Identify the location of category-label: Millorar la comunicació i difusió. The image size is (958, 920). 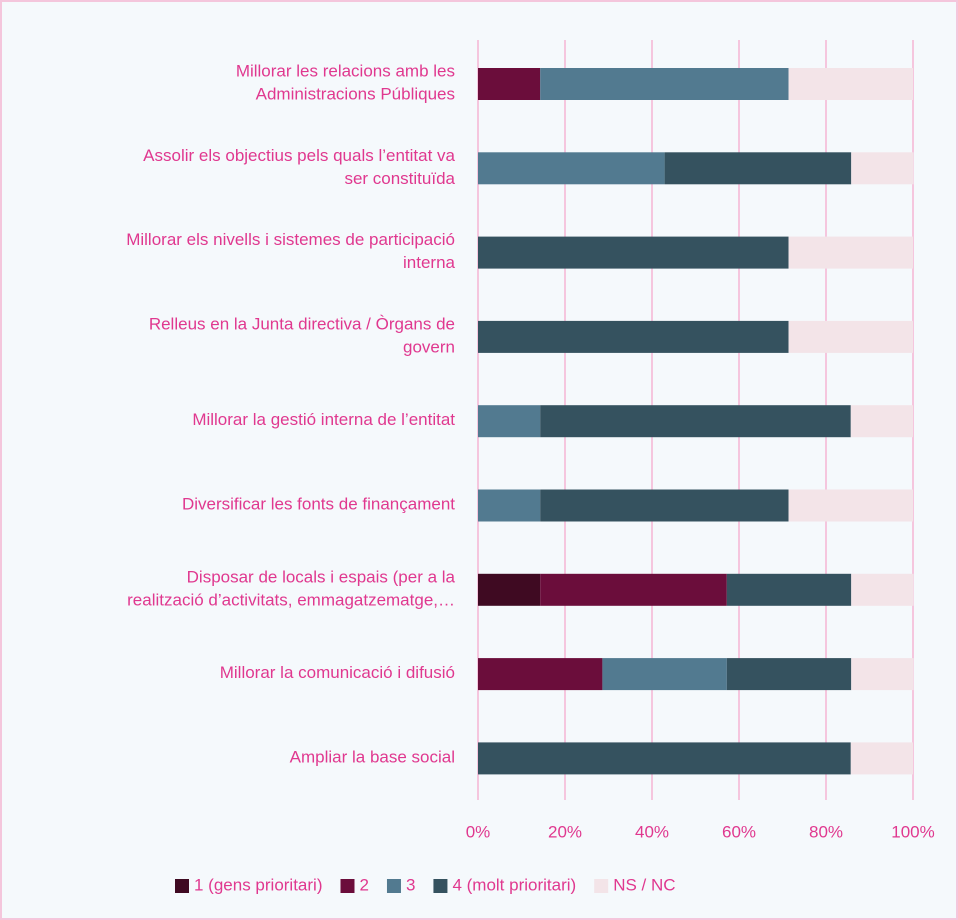
(337, 673).